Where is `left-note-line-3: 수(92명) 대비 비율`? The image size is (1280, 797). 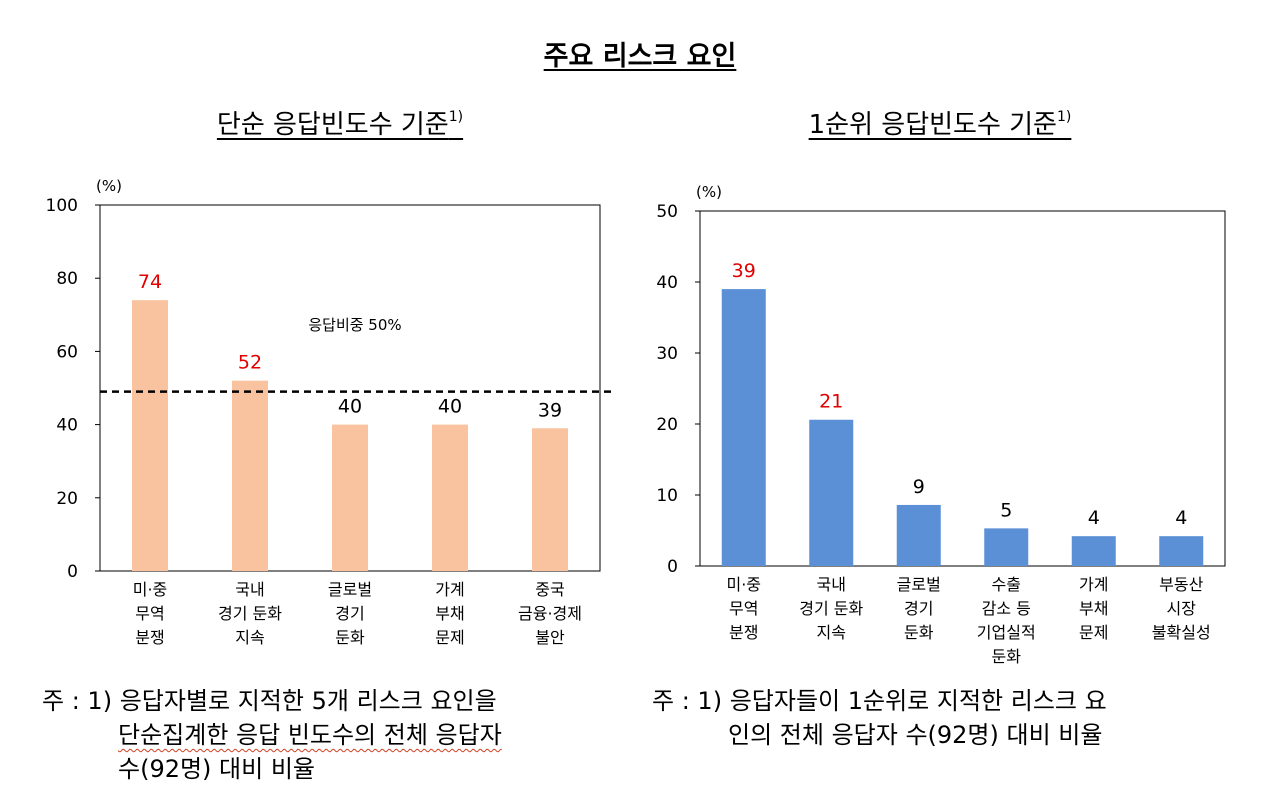 left-note-line-3: 수(92명) 대비 비율 is located at coordinates (217, 769).